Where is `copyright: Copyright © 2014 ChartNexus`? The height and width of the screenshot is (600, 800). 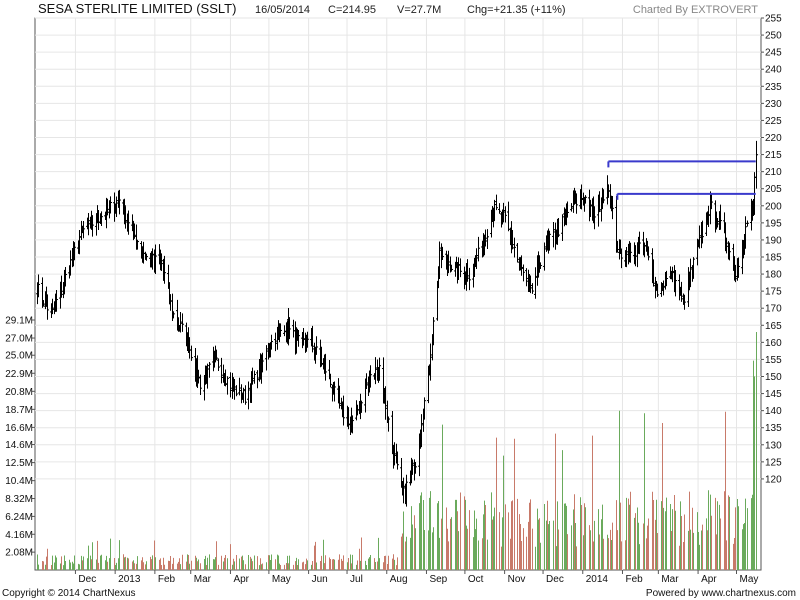
copyright: Copyright © 2014 ChartNexus is located at coordinates (69, 593).